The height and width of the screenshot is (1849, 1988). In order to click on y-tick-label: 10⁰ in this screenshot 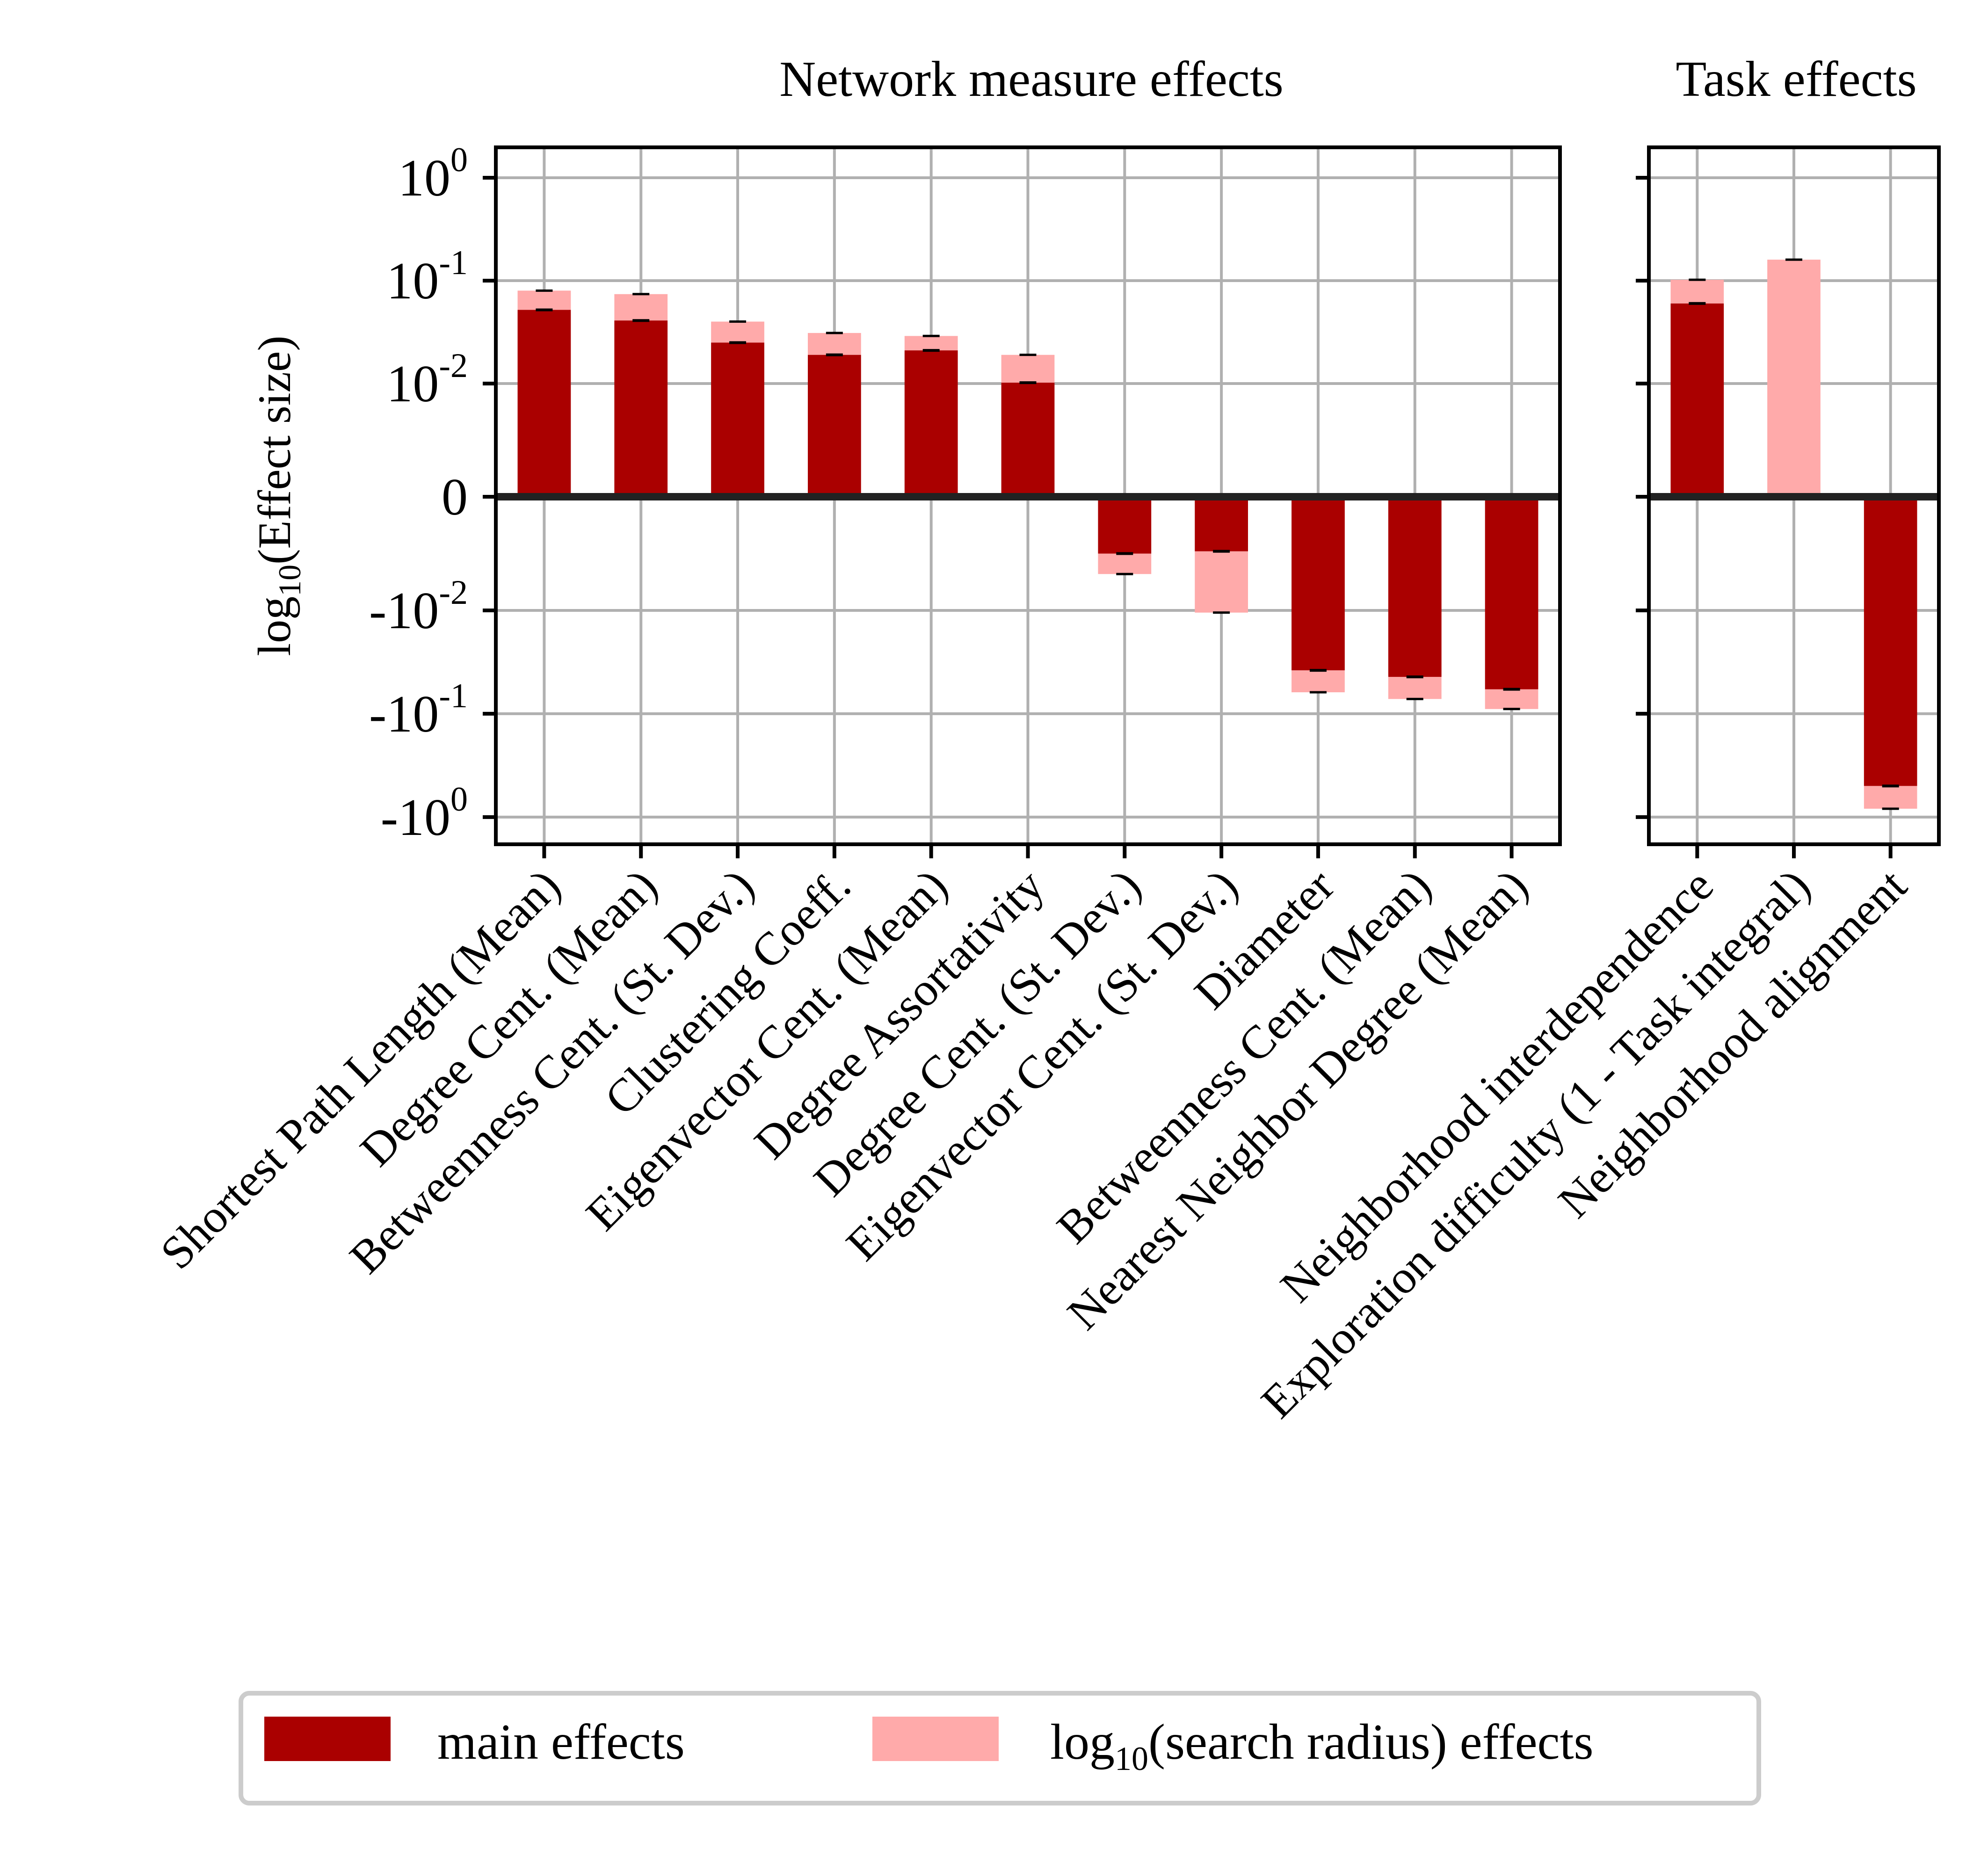, I will do `click(433, 174)`.